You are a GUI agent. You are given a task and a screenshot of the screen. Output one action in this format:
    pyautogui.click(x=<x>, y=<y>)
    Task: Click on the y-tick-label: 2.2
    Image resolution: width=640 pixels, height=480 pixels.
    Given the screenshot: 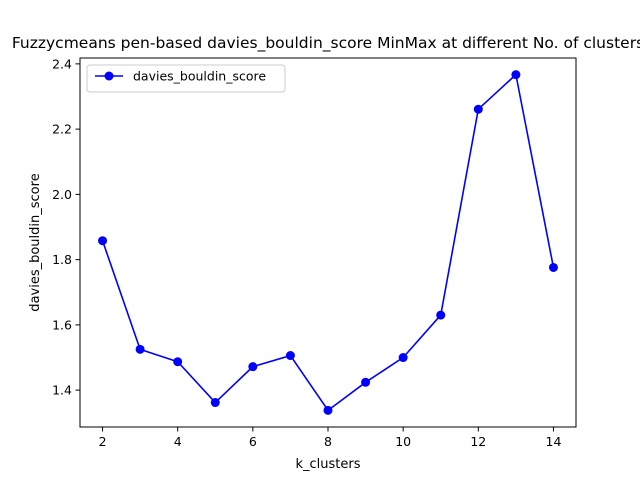 What is the action you would take?
    pyautogui.click(x=62, y=129)
    